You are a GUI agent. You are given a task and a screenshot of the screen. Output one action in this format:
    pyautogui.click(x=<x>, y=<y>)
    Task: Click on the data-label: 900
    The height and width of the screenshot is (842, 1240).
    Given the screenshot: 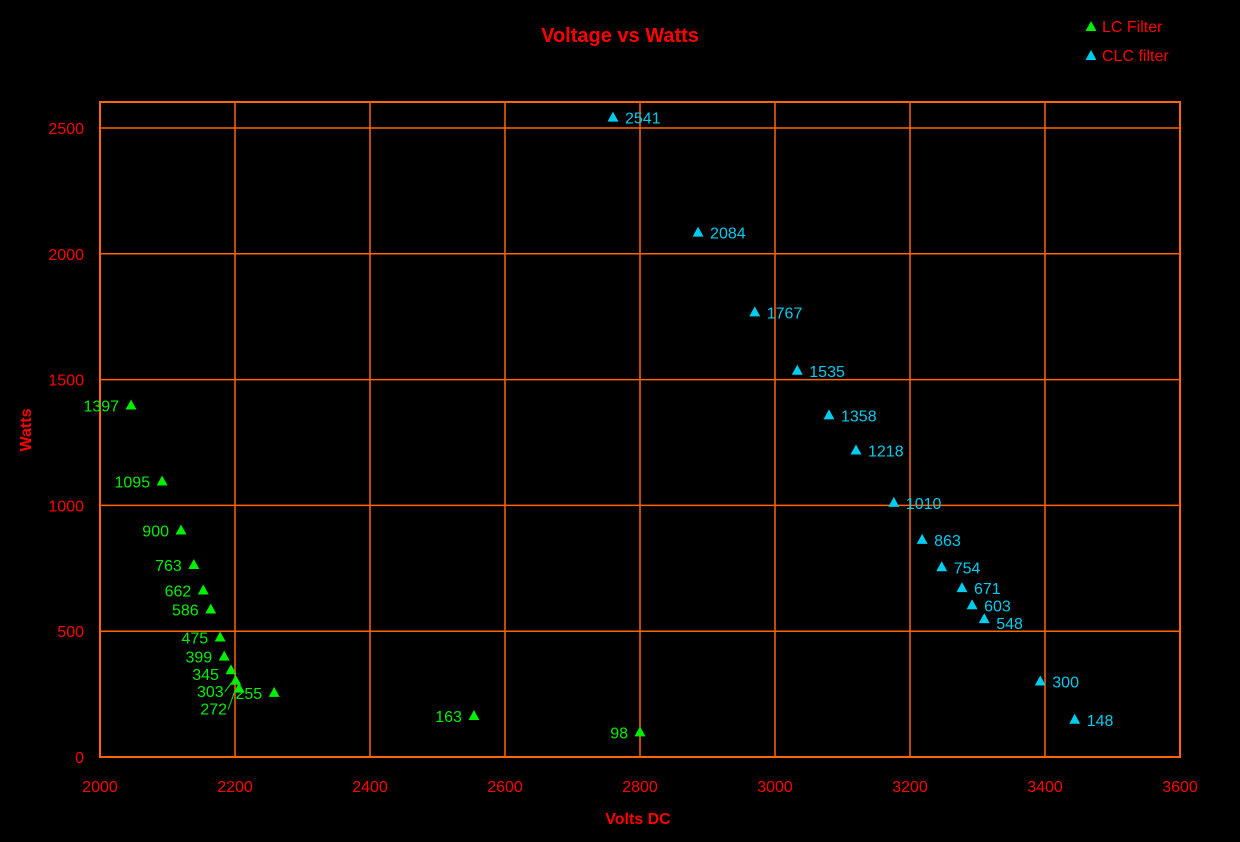 What is the action you would take?
    pyautogui.click(x=155, y=532)
    